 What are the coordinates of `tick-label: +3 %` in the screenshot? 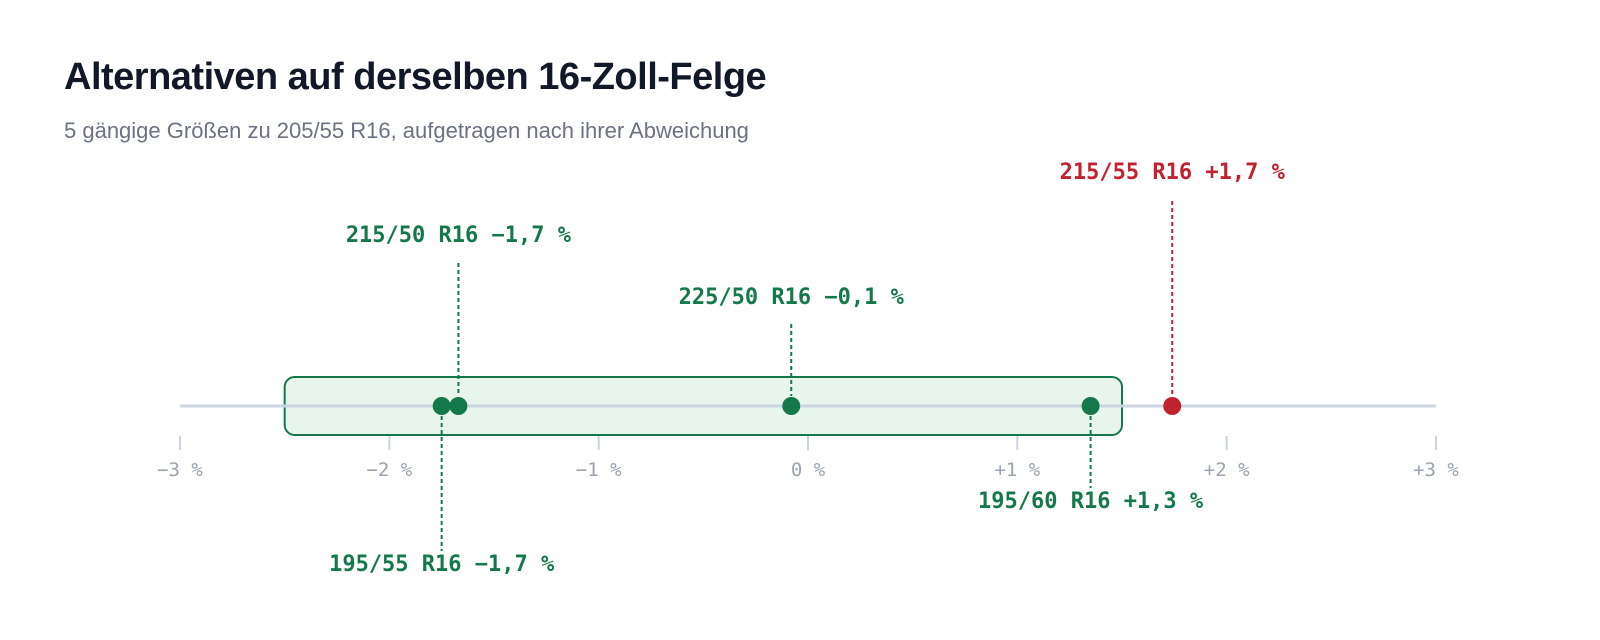 It's located at (1436, 470).